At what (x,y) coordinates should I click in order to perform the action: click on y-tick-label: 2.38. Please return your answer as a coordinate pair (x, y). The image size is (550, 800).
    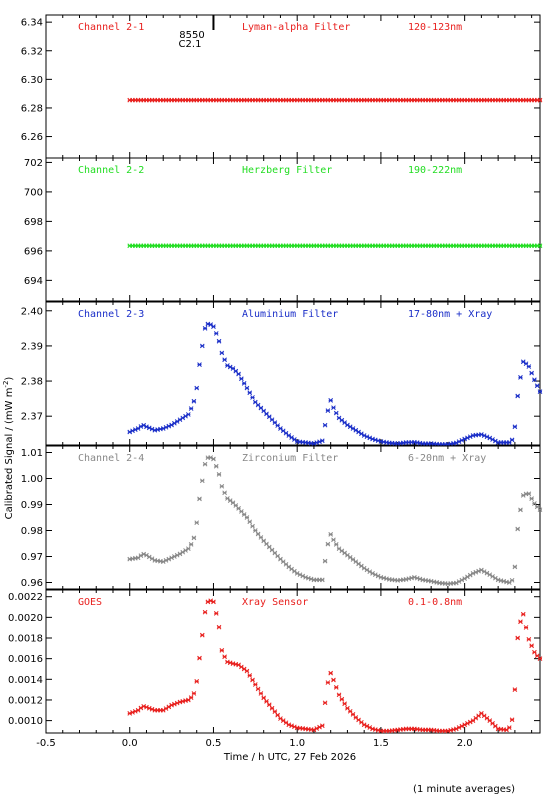
    Looking at the image, I should click on (32, 382).